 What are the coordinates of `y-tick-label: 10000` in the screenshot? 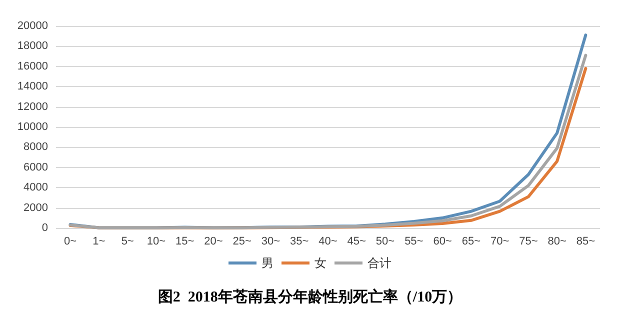 It's located at (32, 127).